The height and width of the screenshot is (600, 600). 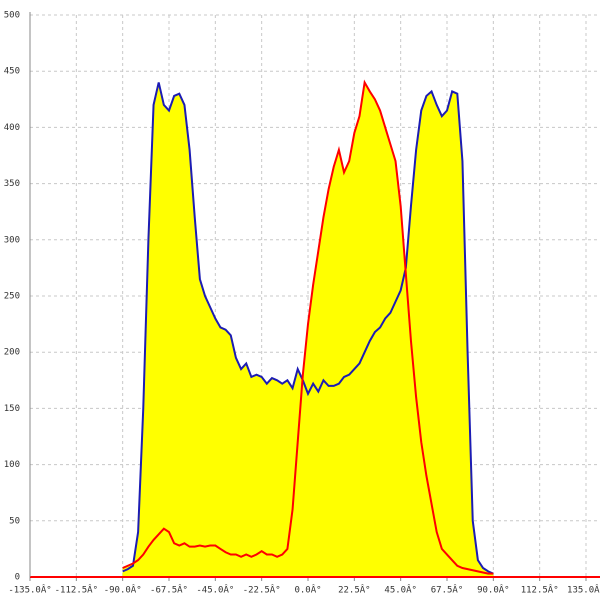 I want to click on x-tick-label: 45.0Â°, so click(x=400, y=590).